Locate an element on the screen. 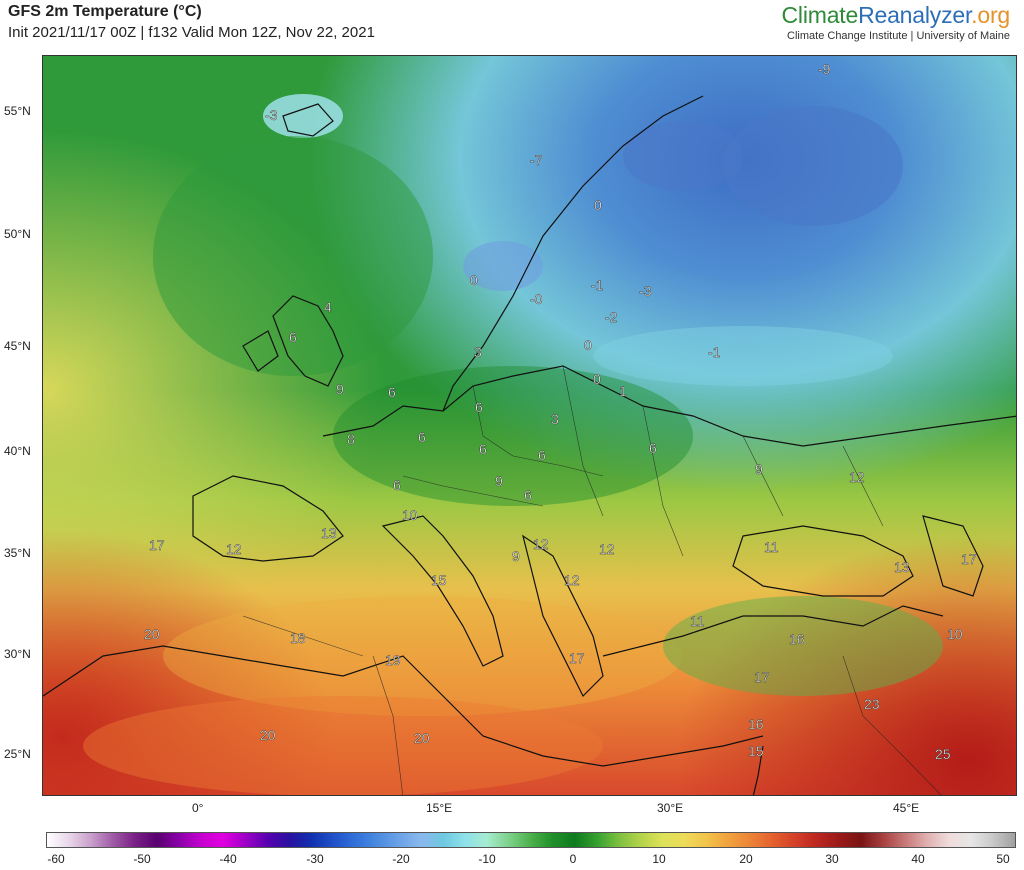  brand-logo: ClimateReanalyzer.org is located at coordinates (896, 15).